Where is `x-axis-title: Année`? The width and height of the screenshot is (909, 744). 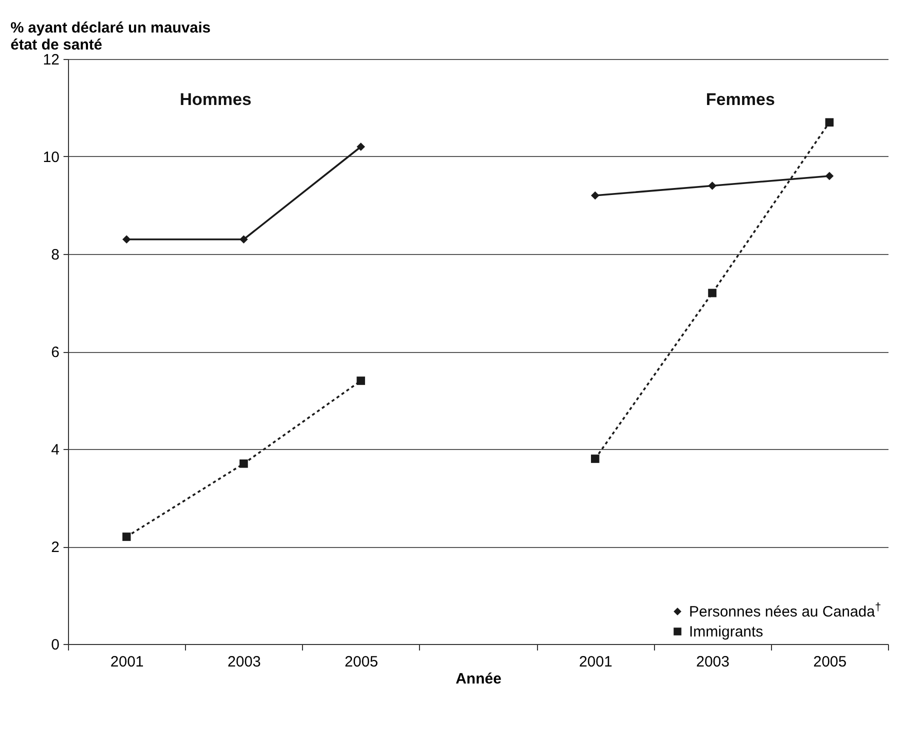 x-axis-title: Année is located at coordinates (479, 679).